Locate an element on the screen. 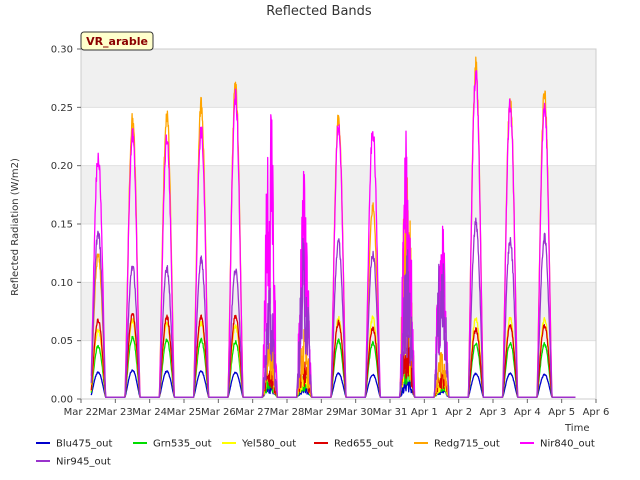 The width and height of the screenshot is (640, 480). legend-label: Yel580_out is located at coordinates (268, 444).